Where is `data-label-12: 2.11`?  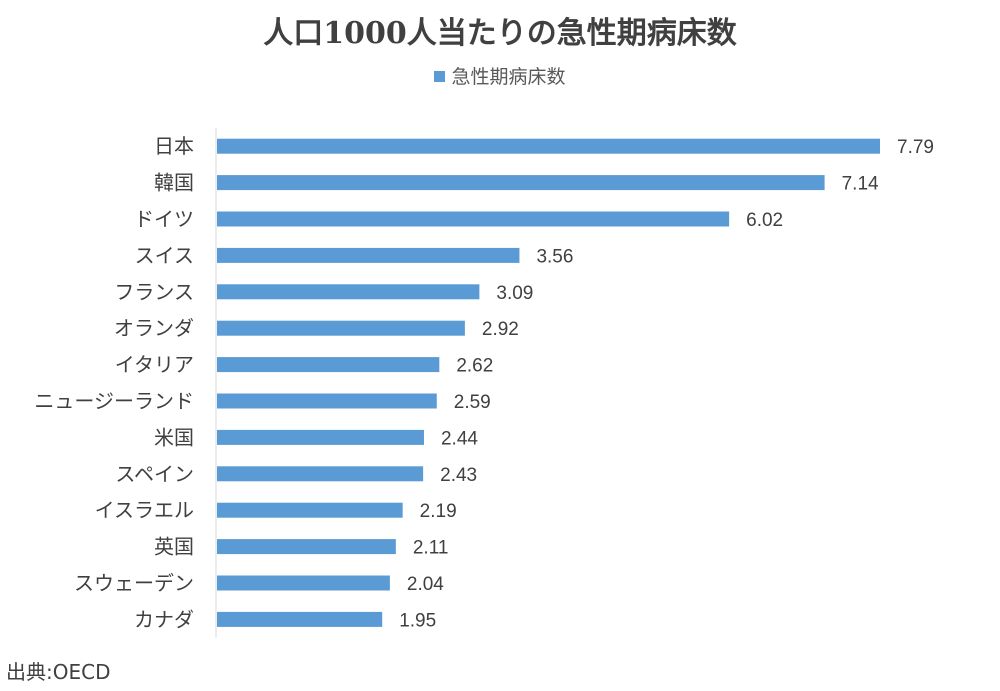
data-label-12: 2.11 is located at coordinates (431, 548).